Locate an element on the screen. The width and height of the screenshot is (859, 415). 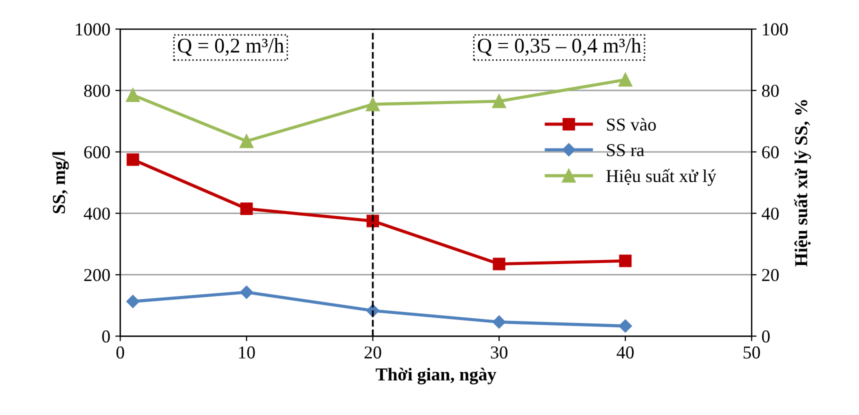
annotation: Q = 0,2 m³/h is located at coordinates (231, 47).